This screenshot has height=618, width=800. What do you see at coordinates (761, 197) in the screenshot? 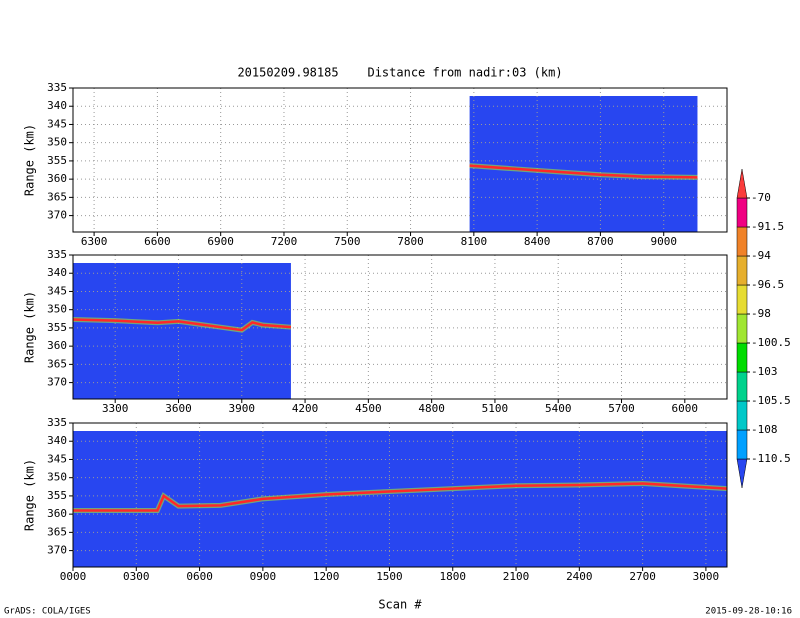
I see `colorbar-label: -70` at bounding box center [761, 197].